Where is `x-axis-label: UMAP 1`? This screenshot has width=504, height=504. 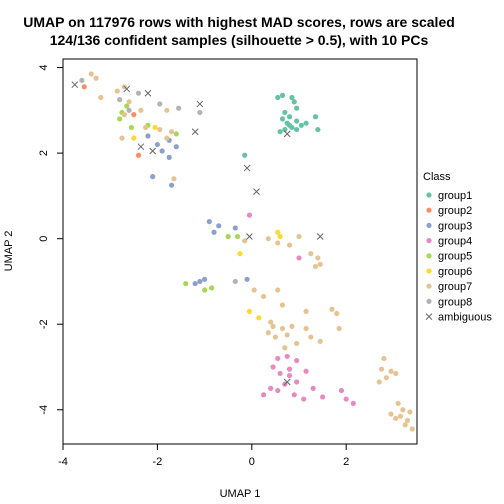
x-axis-label: UMAP 1 is located at coordinates (240, 494).